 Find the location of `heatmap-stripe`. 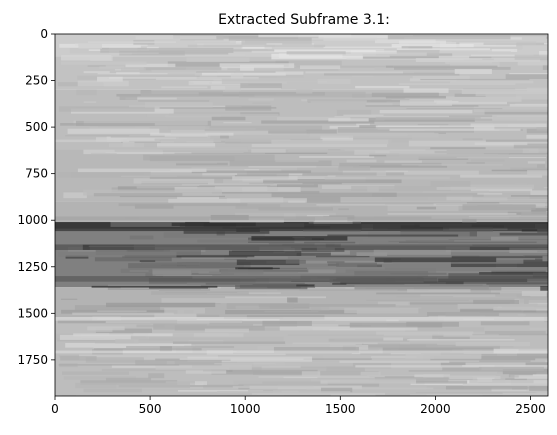

heatmap-stripe is located at coordinates (301, 319).